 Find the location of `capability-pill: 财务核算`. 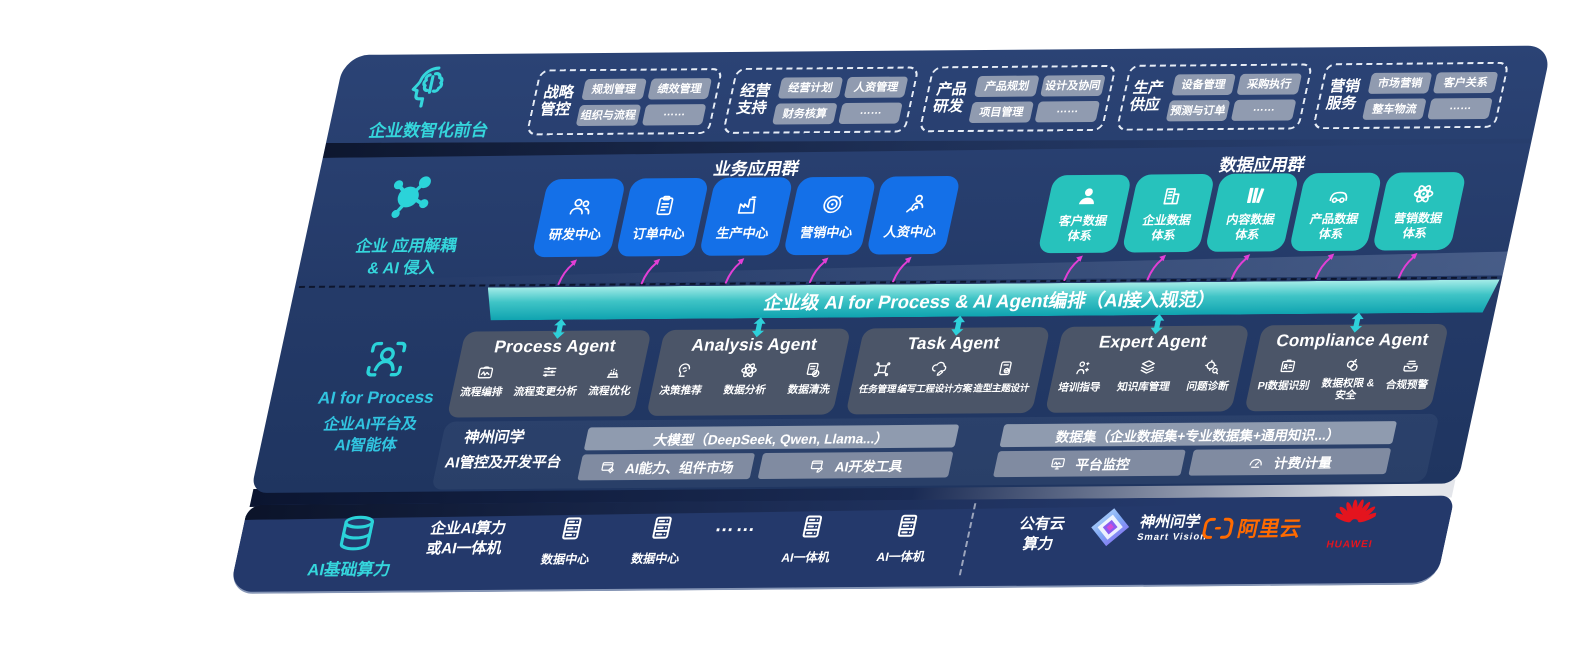

capability-pill: 财务核算 is located at coordinates (805, 113).